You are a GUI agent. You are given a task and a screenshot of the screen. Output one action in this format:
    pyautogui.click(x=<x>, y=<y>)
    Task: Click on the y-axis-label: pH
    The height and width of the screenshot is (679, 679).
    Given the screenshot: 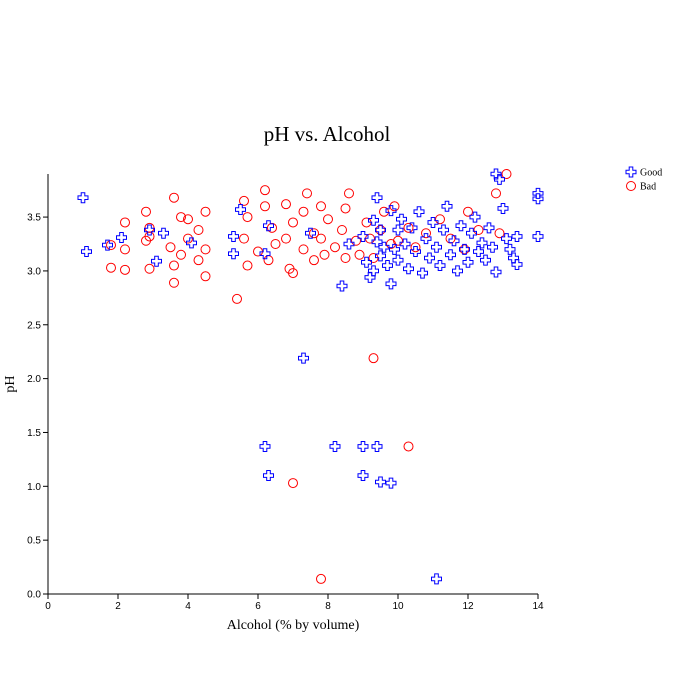 What is the action you would take?
    pyautogui.click(x=10, y=383)
    